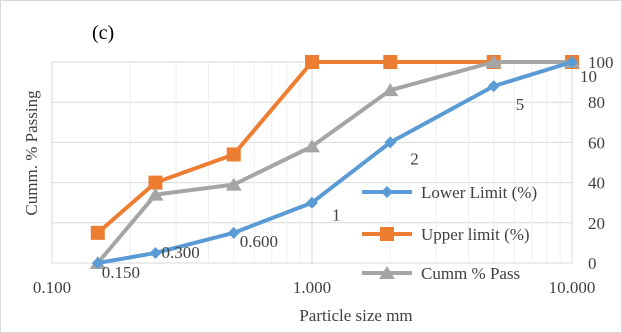  I want to click on legend-entry: Upper limit (%), so click(446, 234).